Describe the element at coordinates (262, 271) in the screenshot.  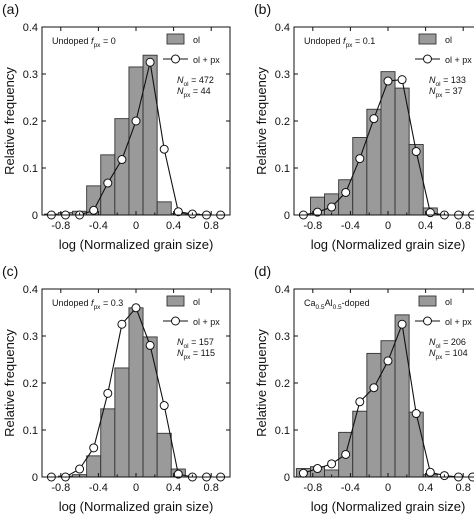
I see `panel-label: (d)` at that location.